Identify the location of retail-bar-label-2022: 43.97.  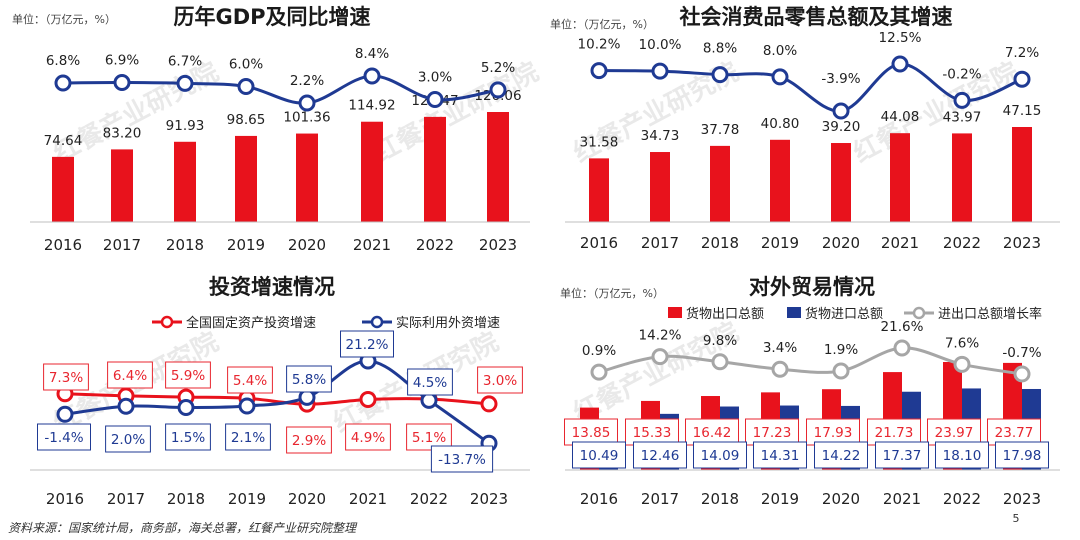
(962, 117).